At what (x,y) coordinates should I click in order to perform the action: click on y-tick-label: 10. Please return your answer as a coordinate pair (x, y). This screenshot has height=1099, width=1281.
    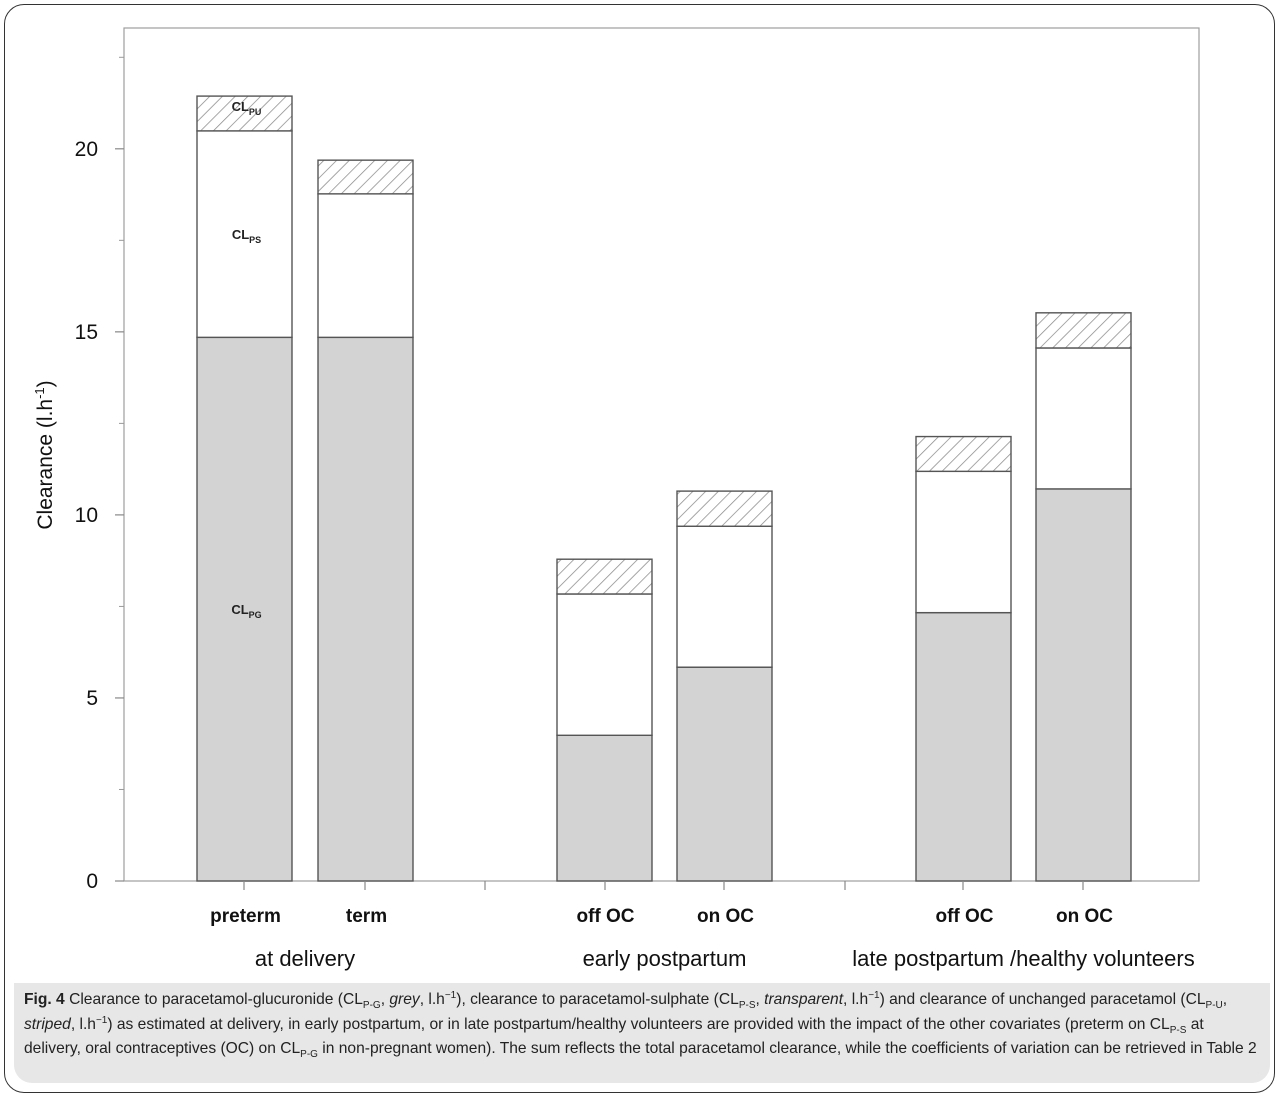
    Looking at the image, I should click on (86, 515).